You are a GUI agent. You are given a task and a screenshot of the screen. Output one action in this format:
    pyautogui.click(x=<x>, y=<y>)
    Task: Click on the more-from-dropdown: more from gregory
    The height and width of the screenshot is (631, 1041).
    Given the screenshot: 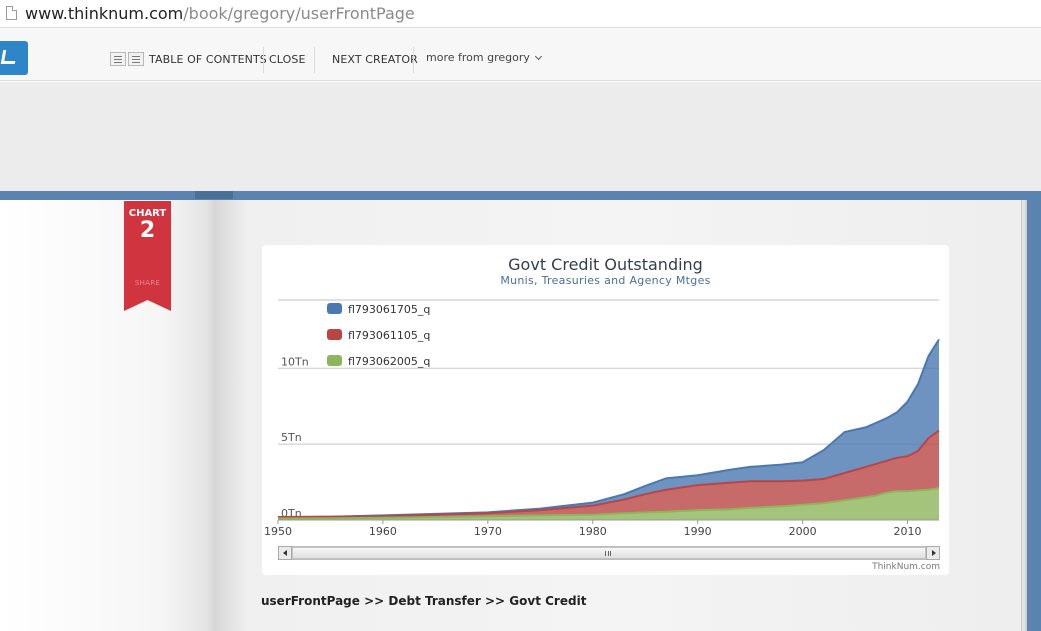 What is the action you would take?
    pyautogui.click(x=484, y=57)
    